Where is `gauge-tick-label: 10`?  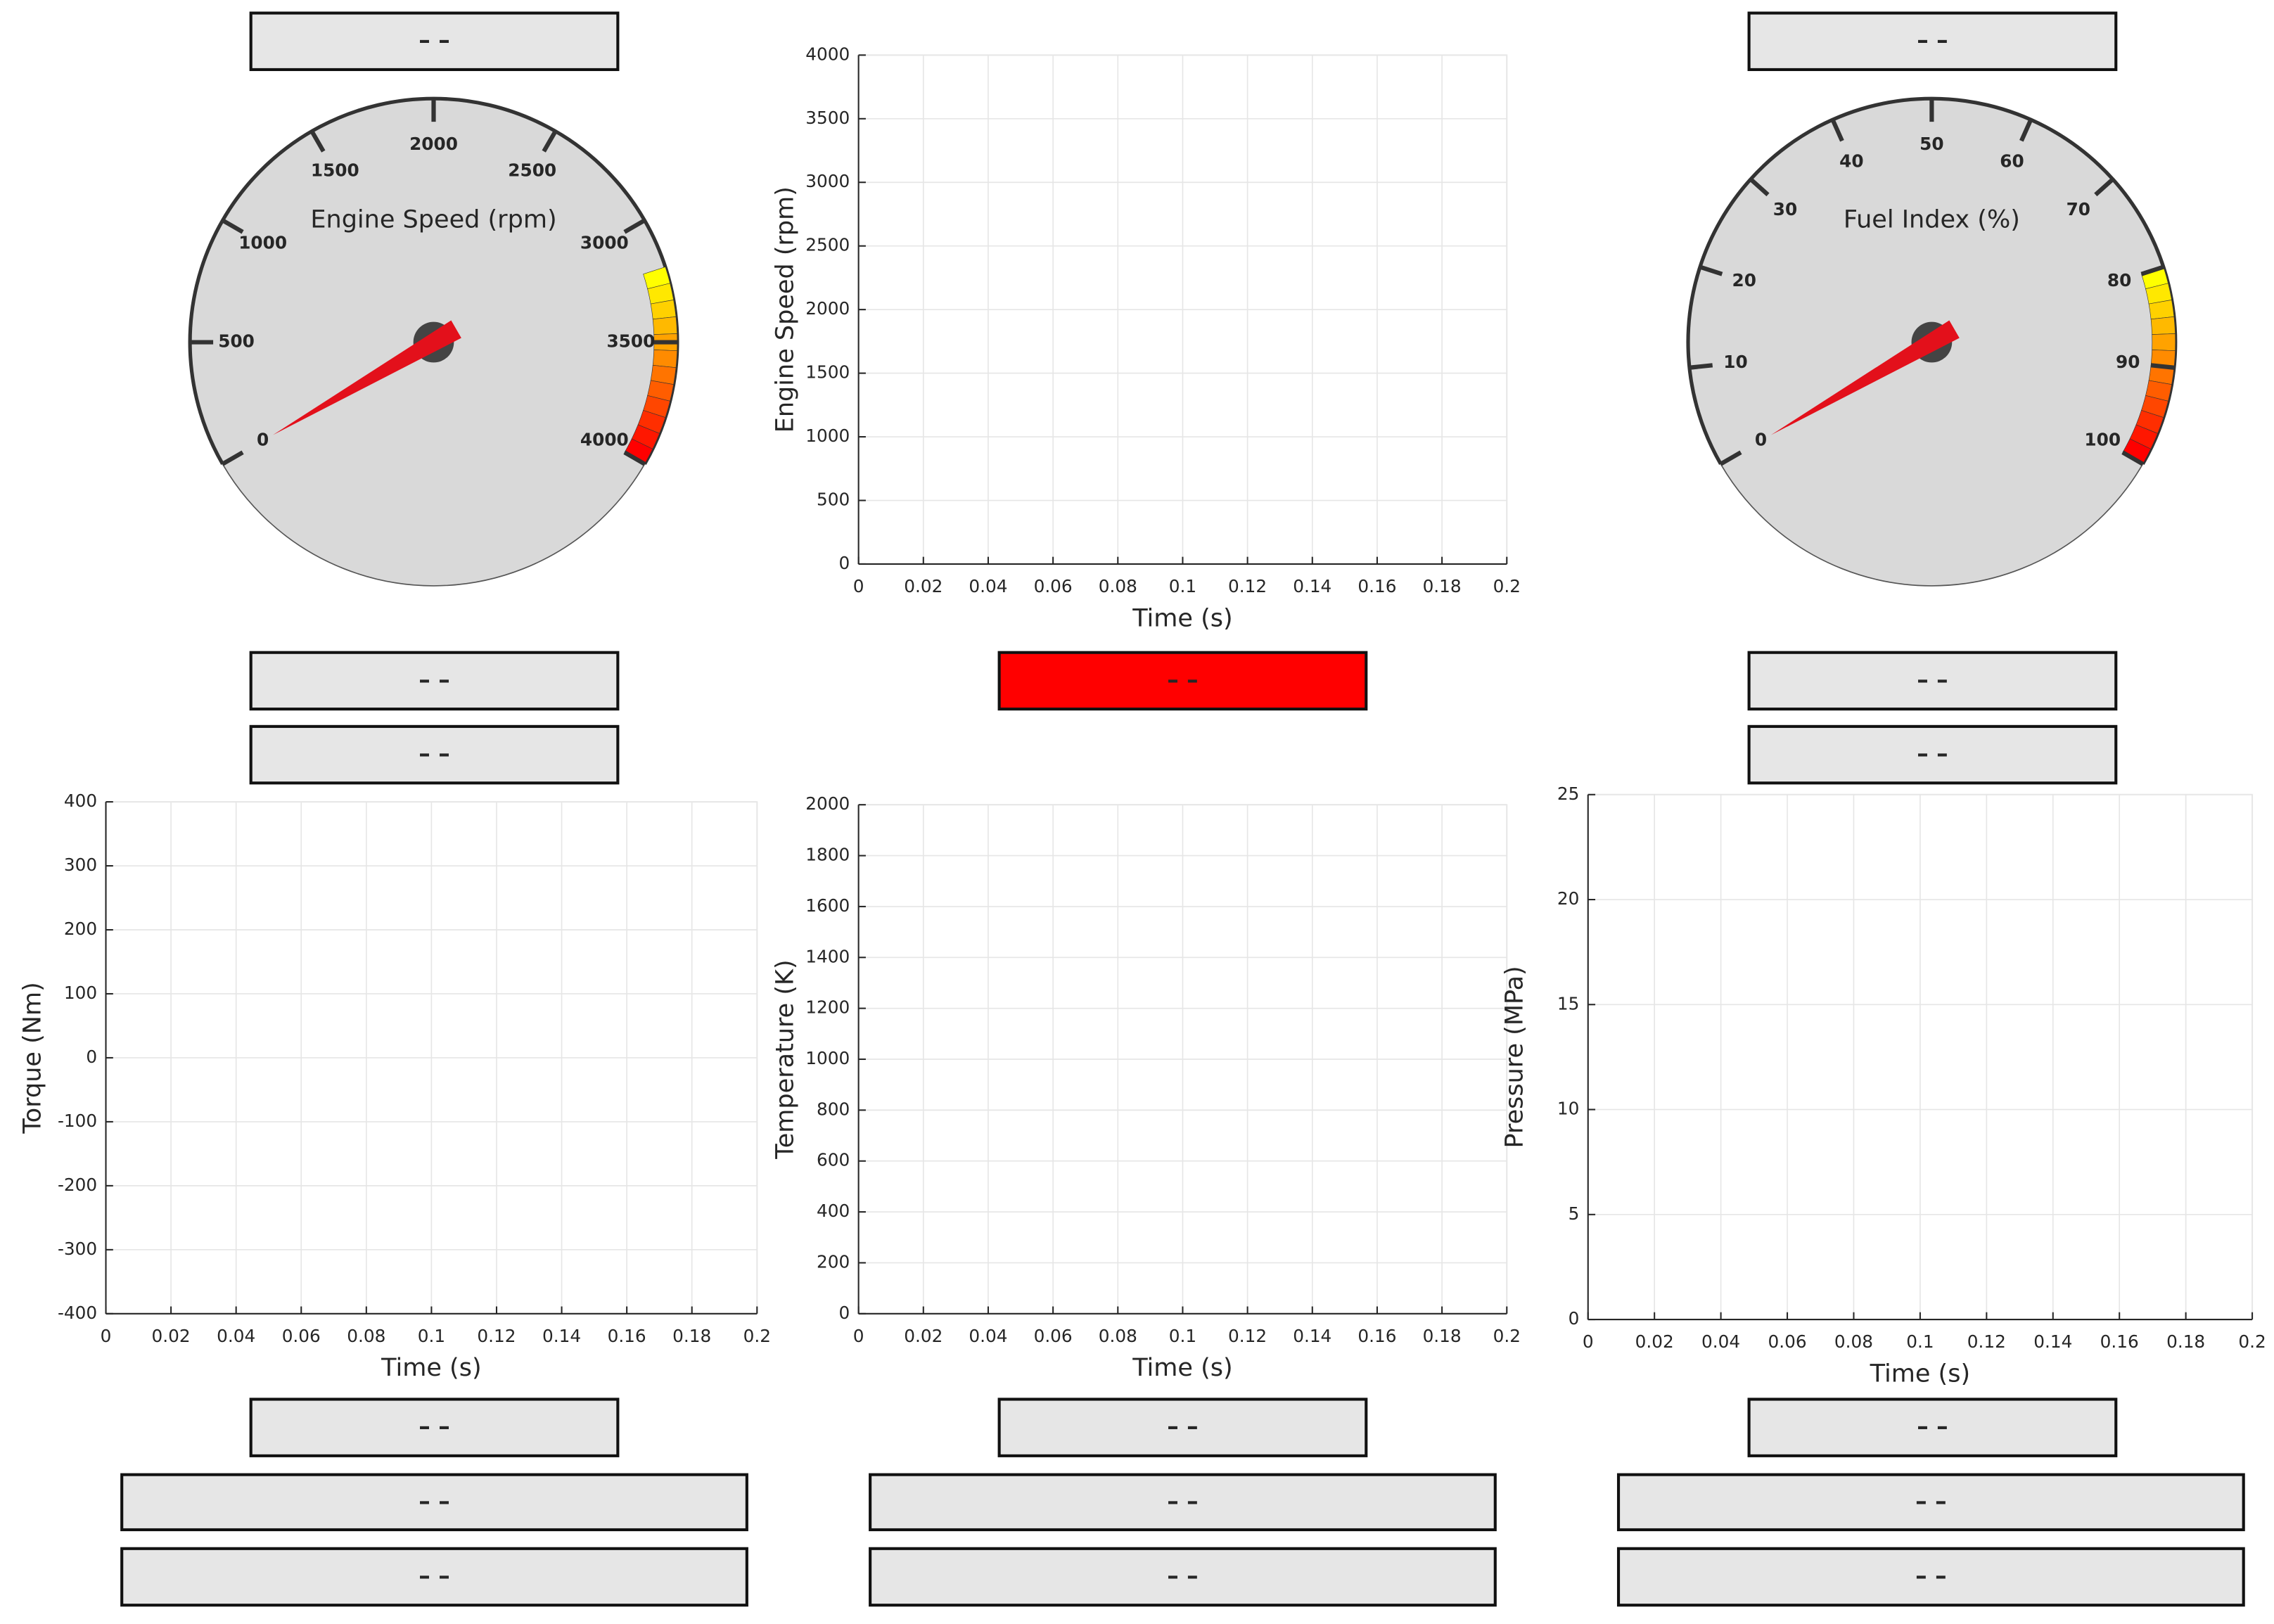
gauge-tick-label: 10 is located at coordinates (1735, 362).